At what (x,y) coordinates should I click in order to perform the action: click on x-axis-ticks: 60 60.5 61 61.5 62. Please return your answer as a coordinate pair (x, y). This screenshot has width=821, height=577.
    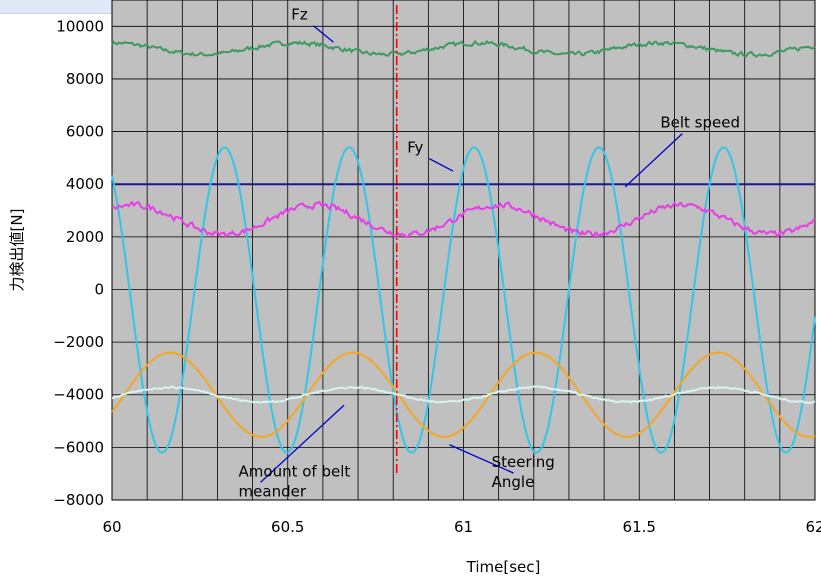
    Looking at the image, I should click on (461, 527).